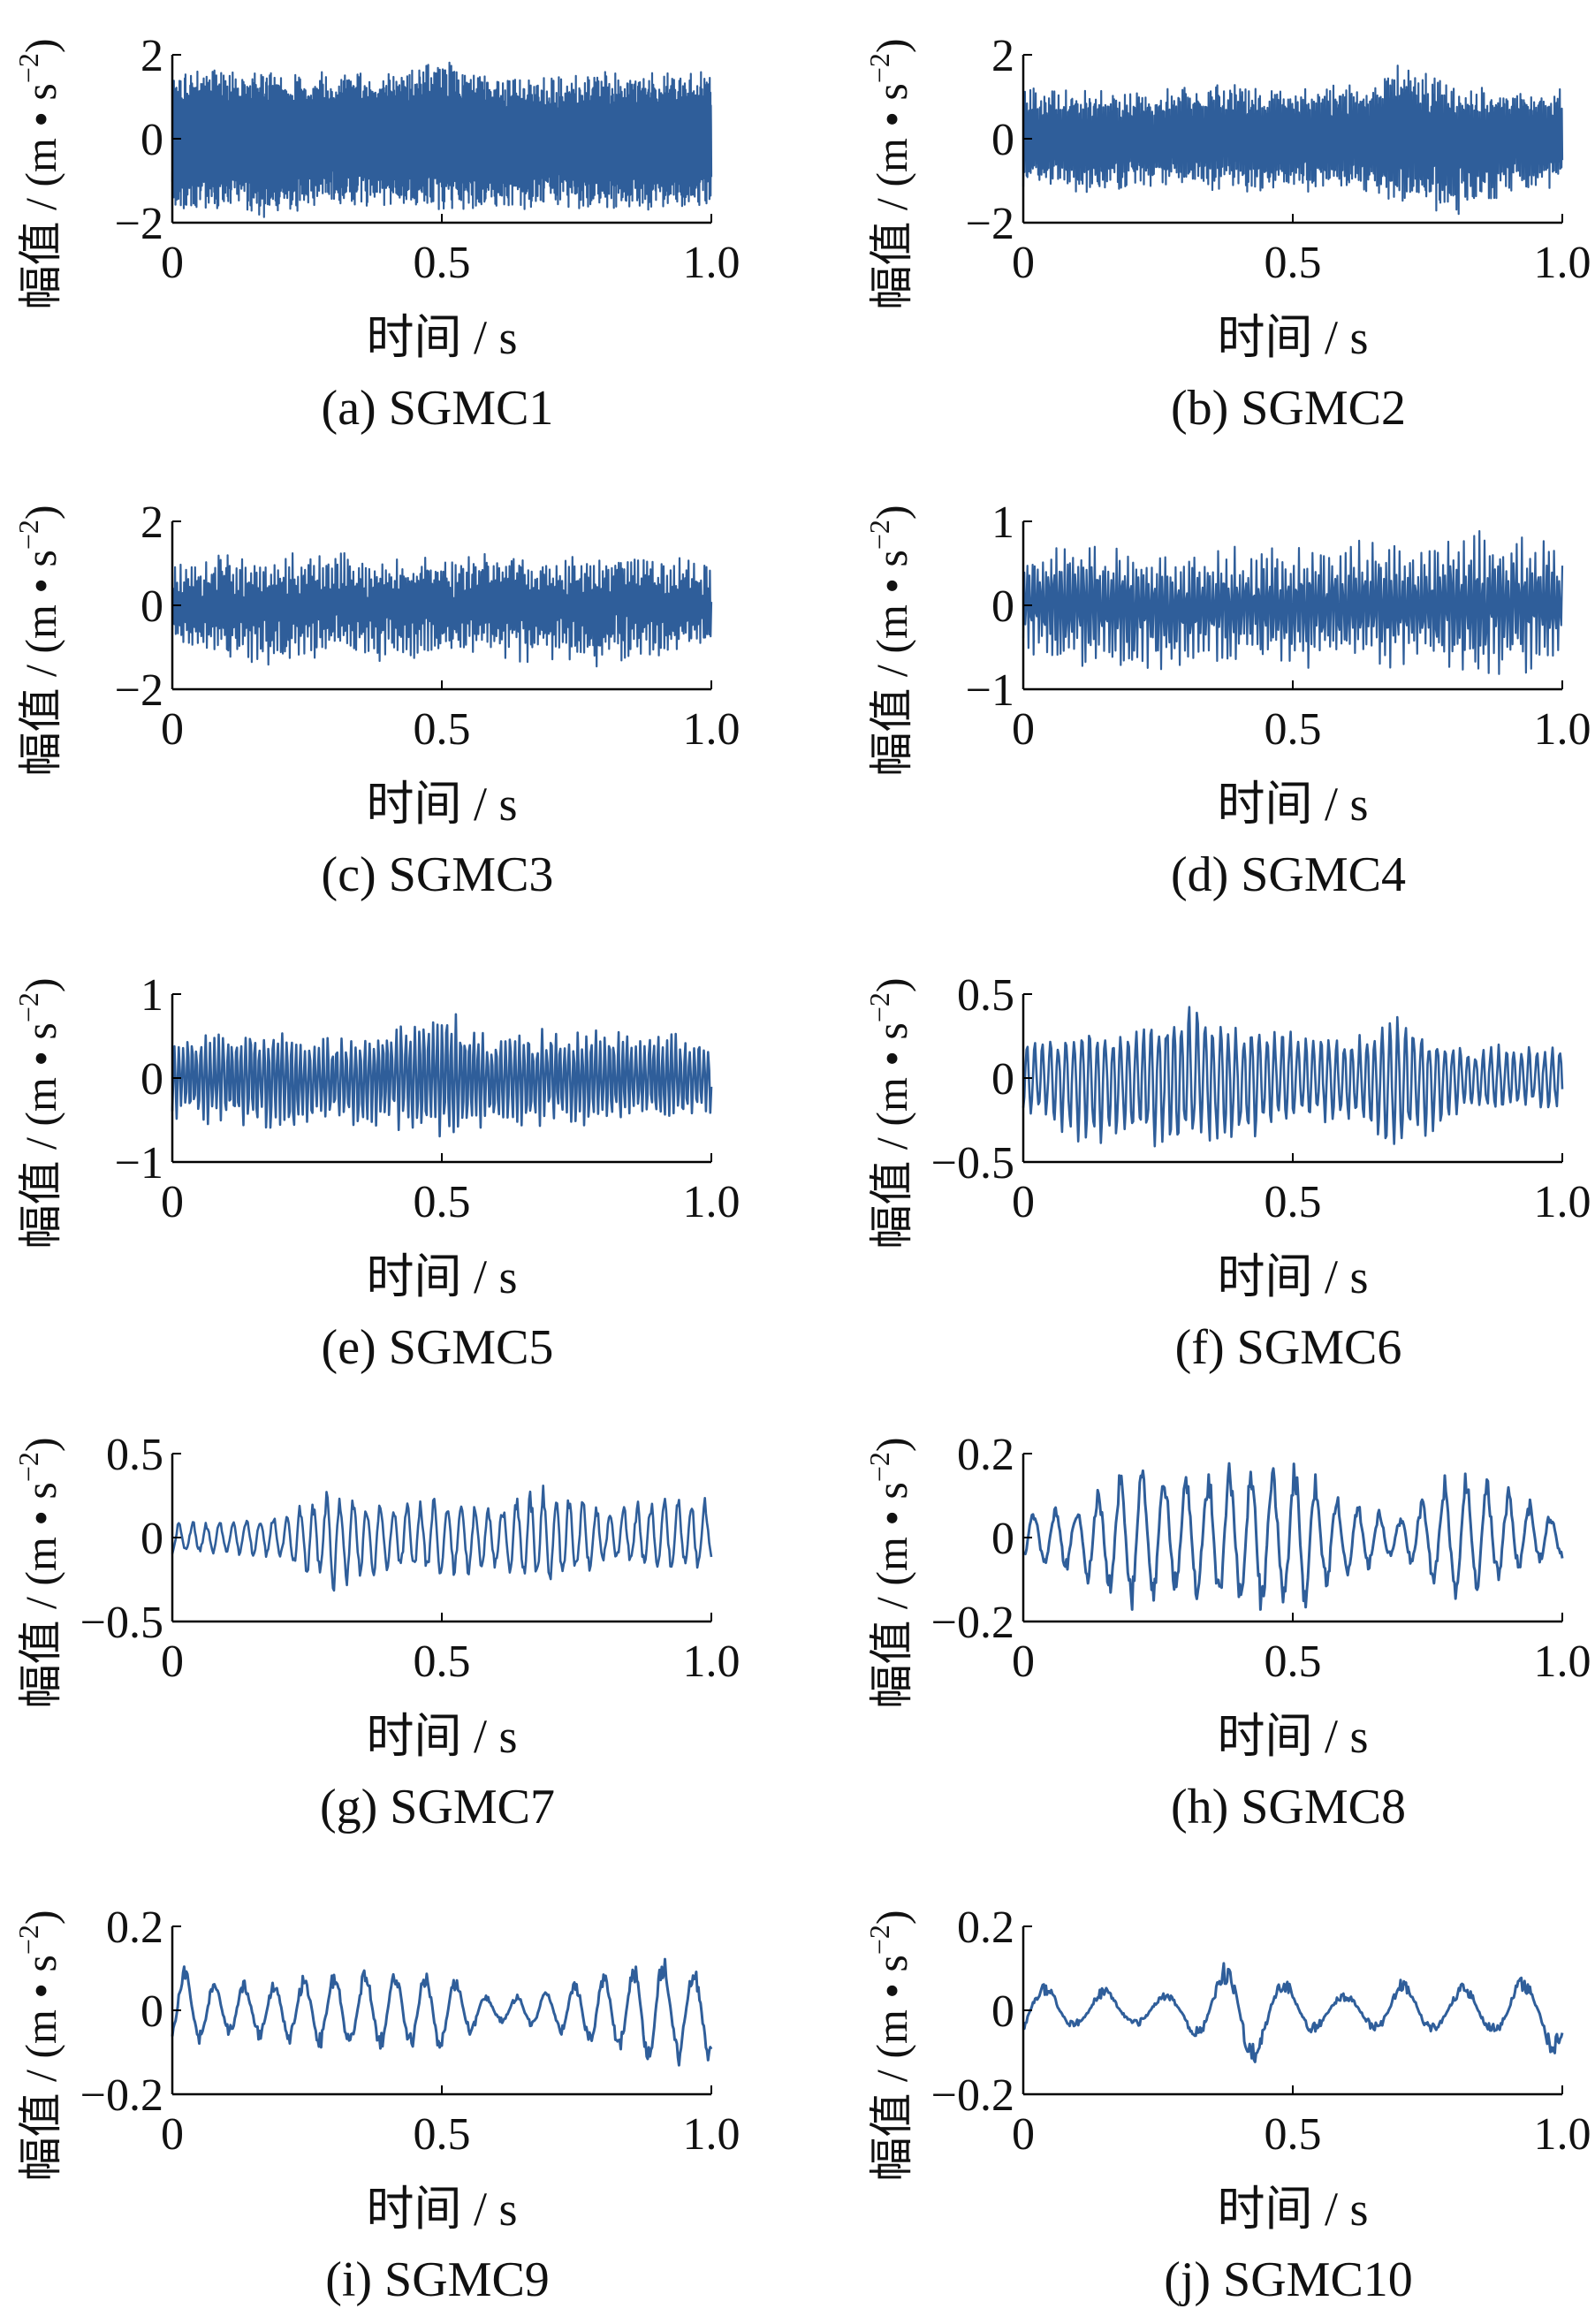 The image size is (1595, 2324). I want to click on series-line-SGMC7, so click(442, 1538).